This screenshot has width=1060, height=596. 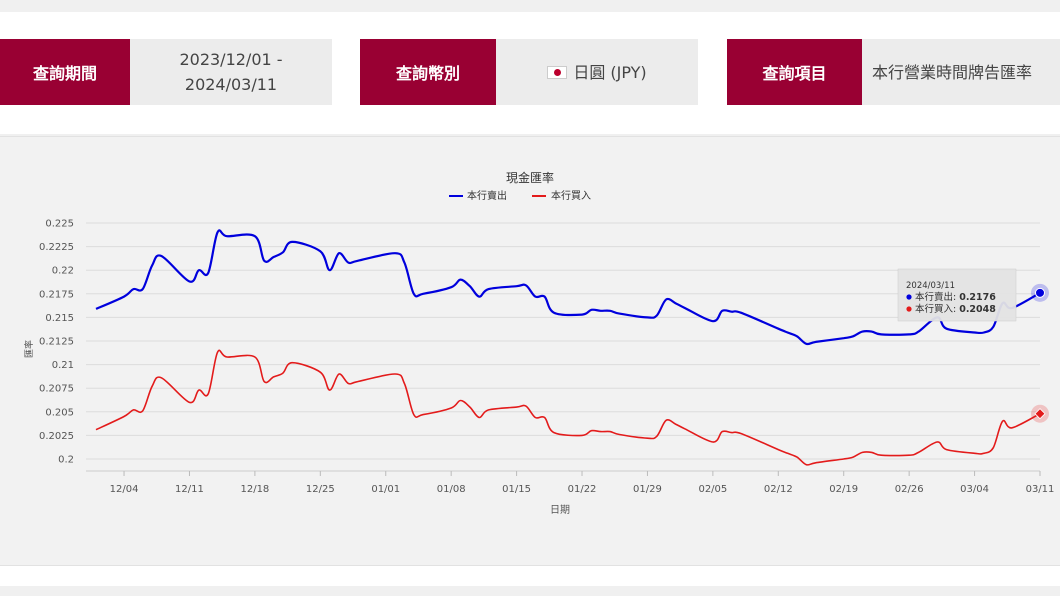 I want to click on tooltip-buy-marker, so click(x=909, y=309).